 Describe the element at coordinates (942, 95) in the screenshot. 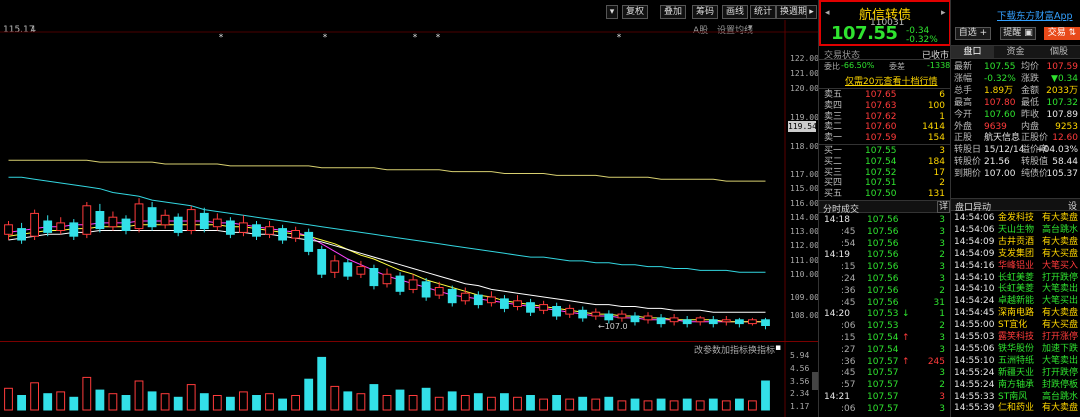

I see `ask-volume: 6` at that location.